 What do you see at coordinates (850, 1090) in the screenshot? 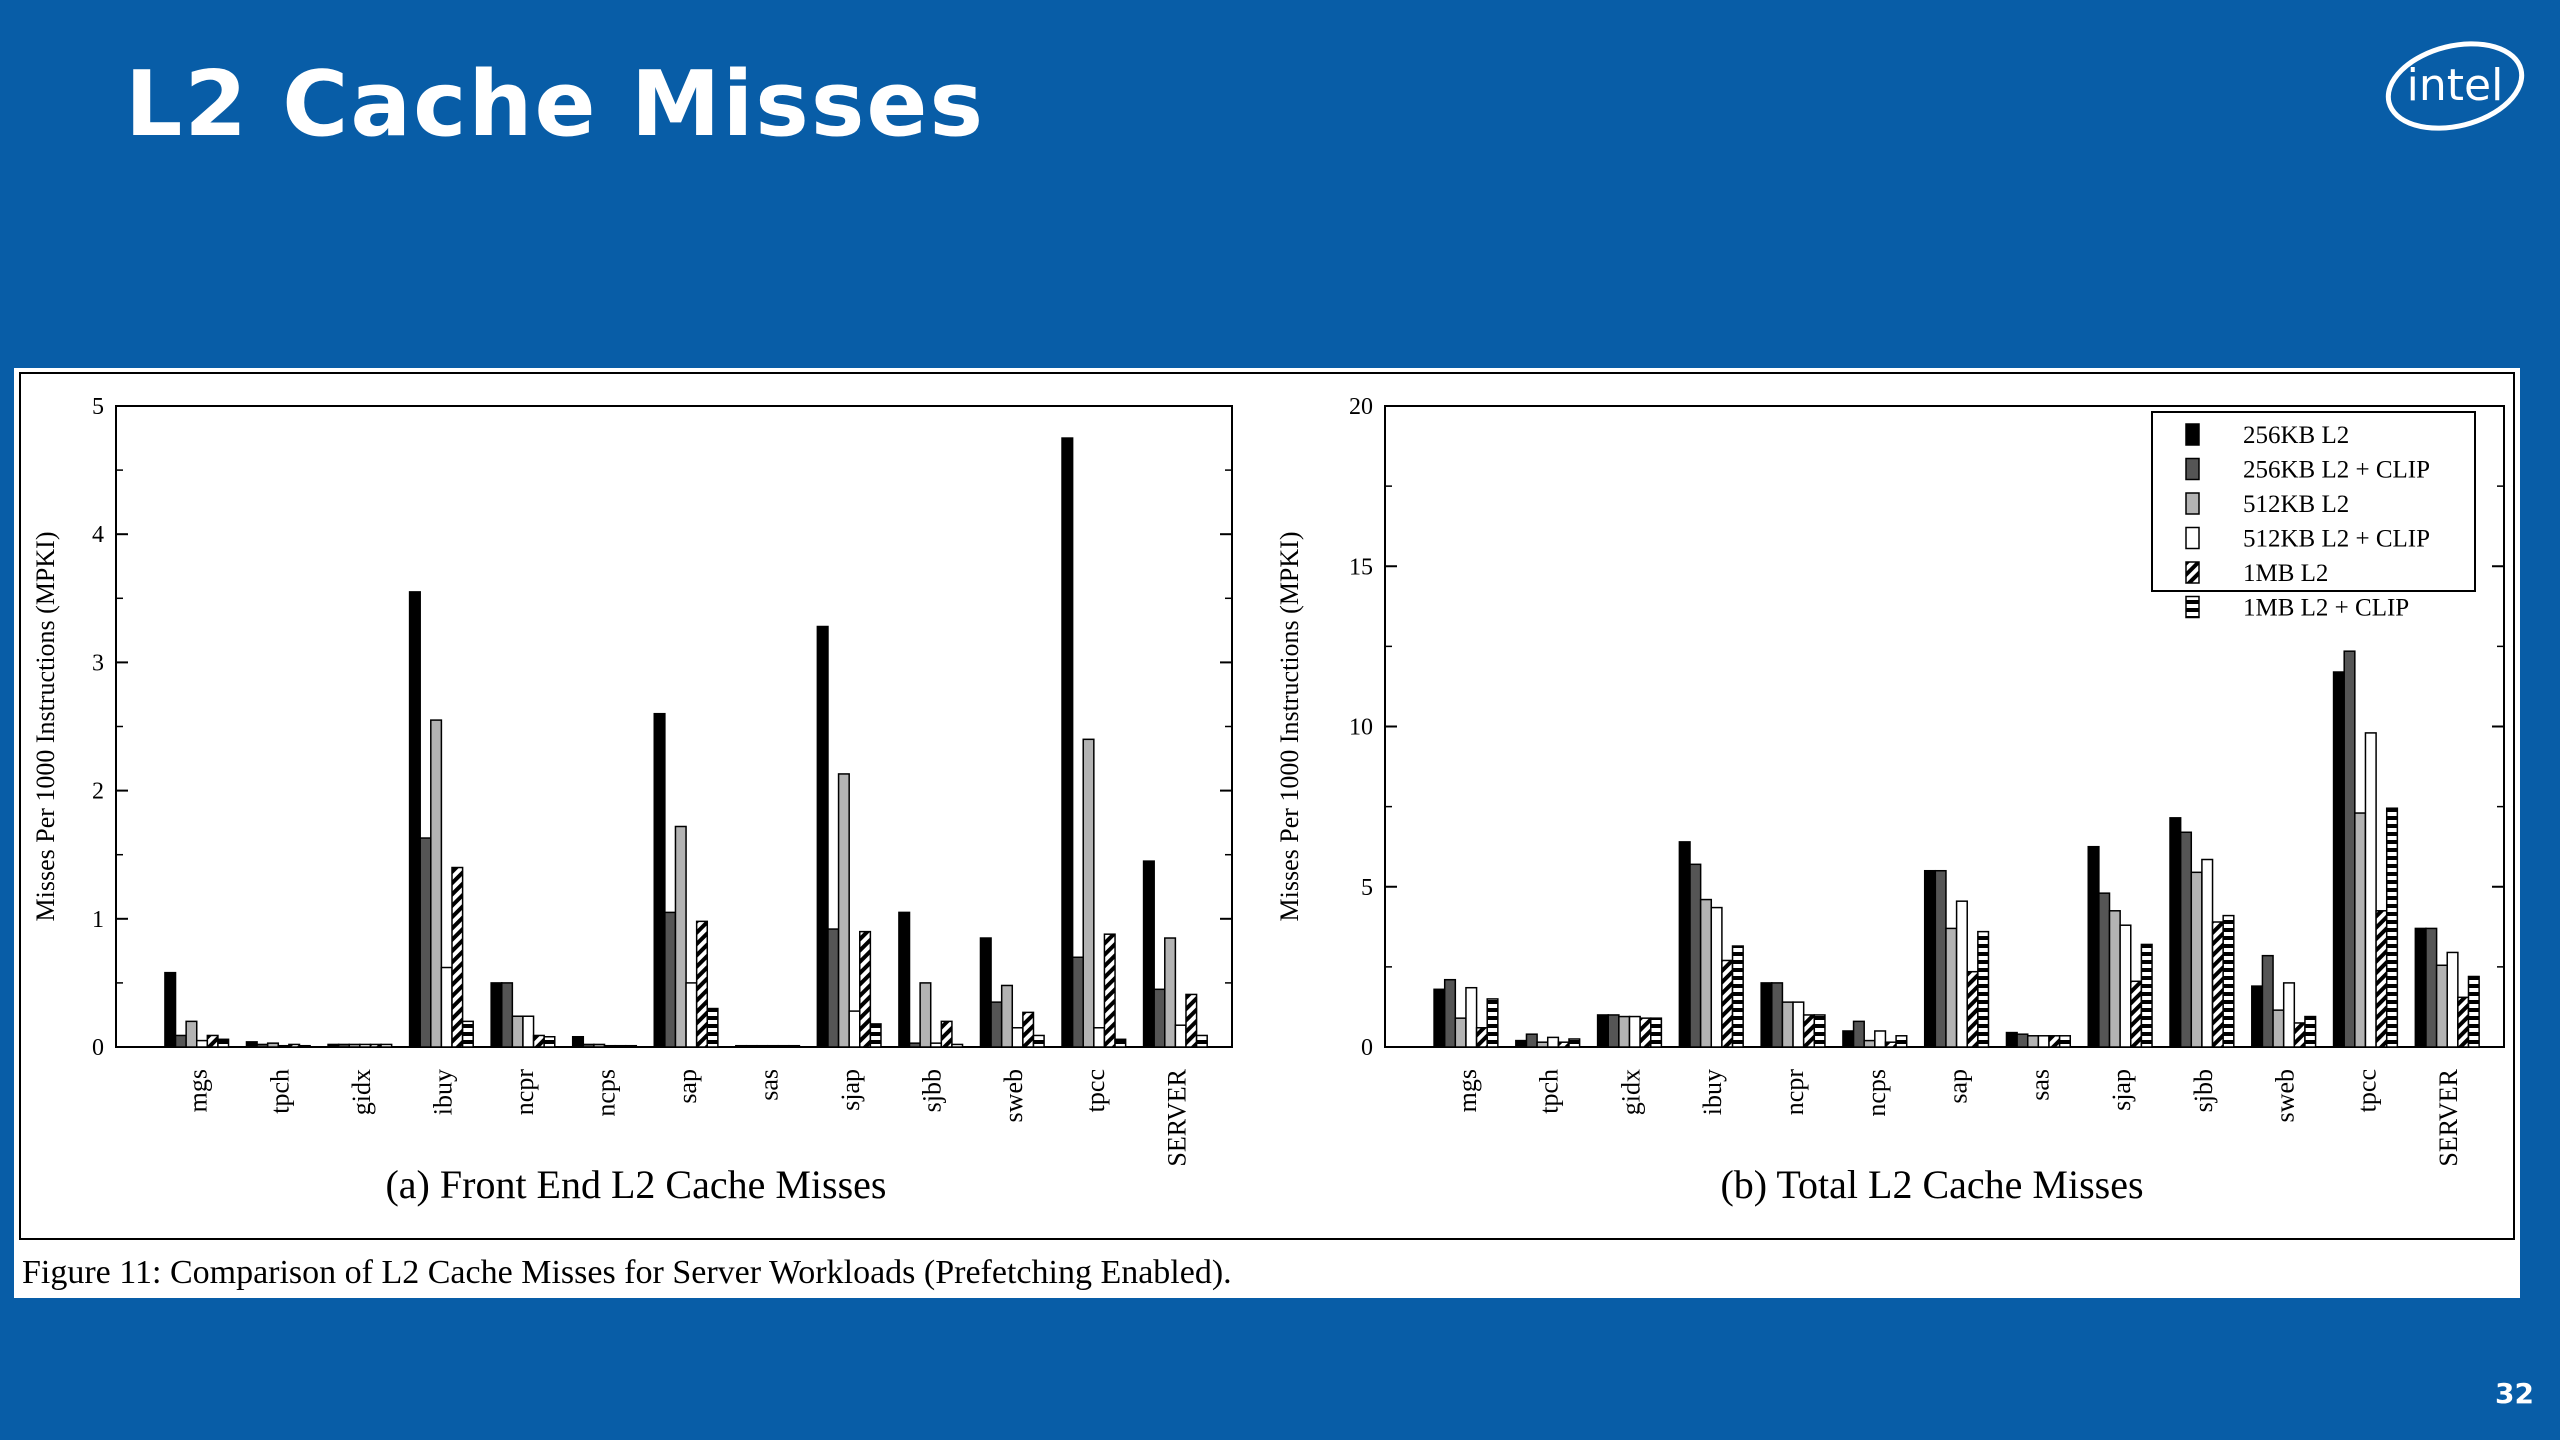
I see `x-tick-label: sjap` at bounding box center [850, 1090].